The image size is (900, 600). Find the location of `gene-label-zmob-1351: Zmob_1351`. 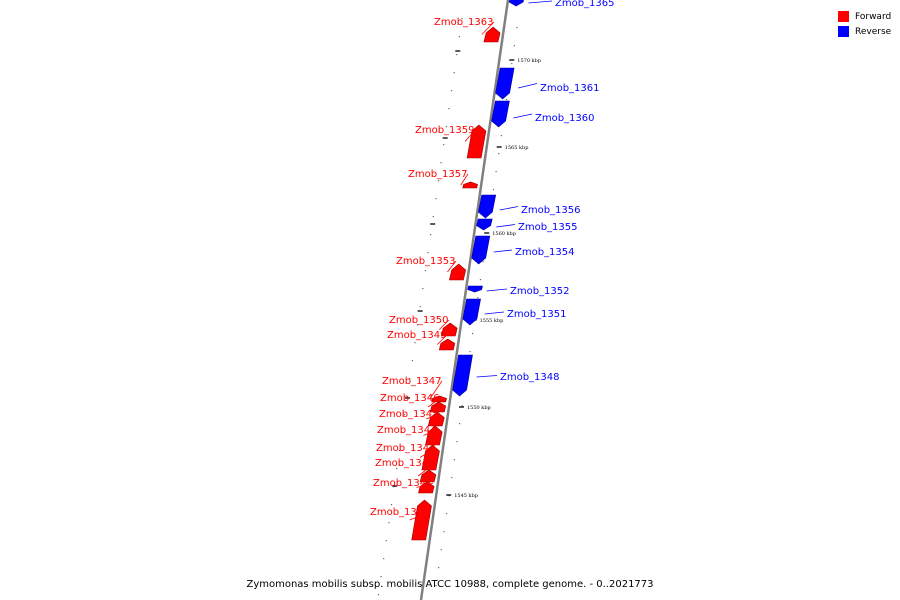

gene-label-zmob-1351: Zmob_1351 is located at coordinates (537, 314).